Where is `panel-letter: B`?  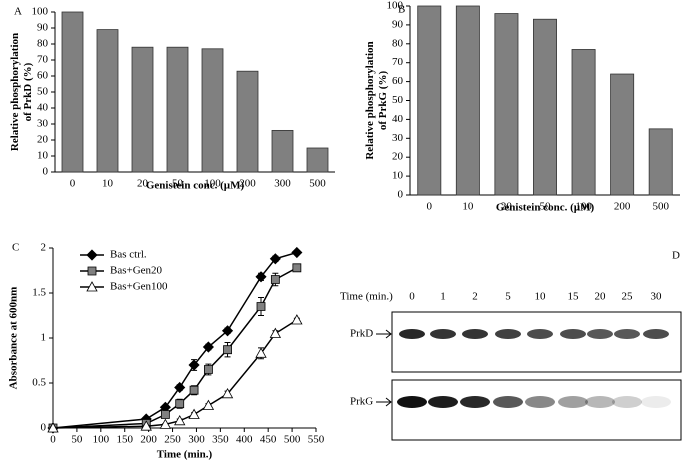 panel-letter: B is located at coordinates (401, 10).